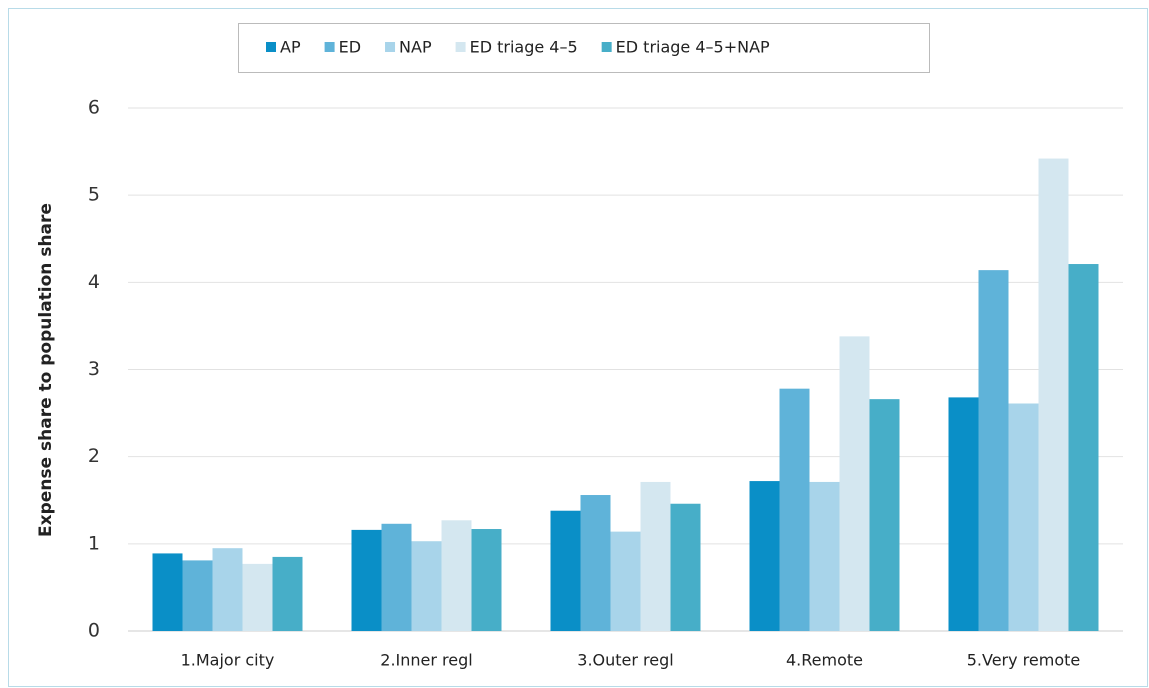 This screenshot has width=1149, height=688. Describe the element at coordinates (350, 47) in the screenshot. I see `legend-label: ED` at that location.